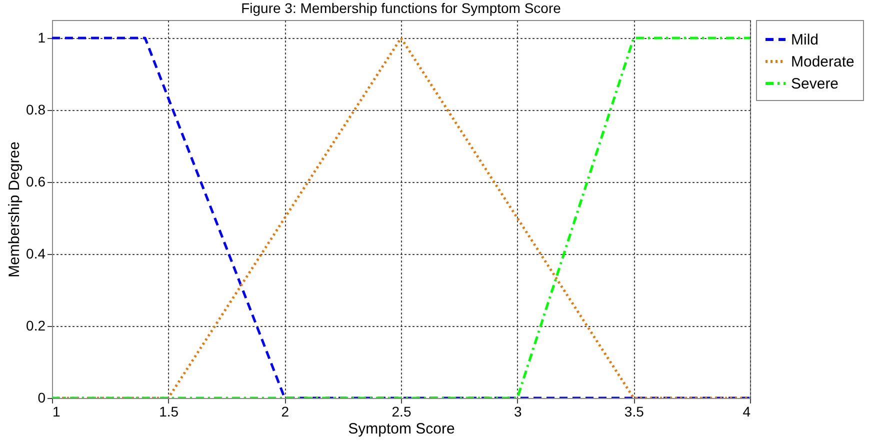 This screenshot has width=875, height=448. I want to click on chart-title: Figure 3: Membership functions for Symptom Score, so click(401, 8).